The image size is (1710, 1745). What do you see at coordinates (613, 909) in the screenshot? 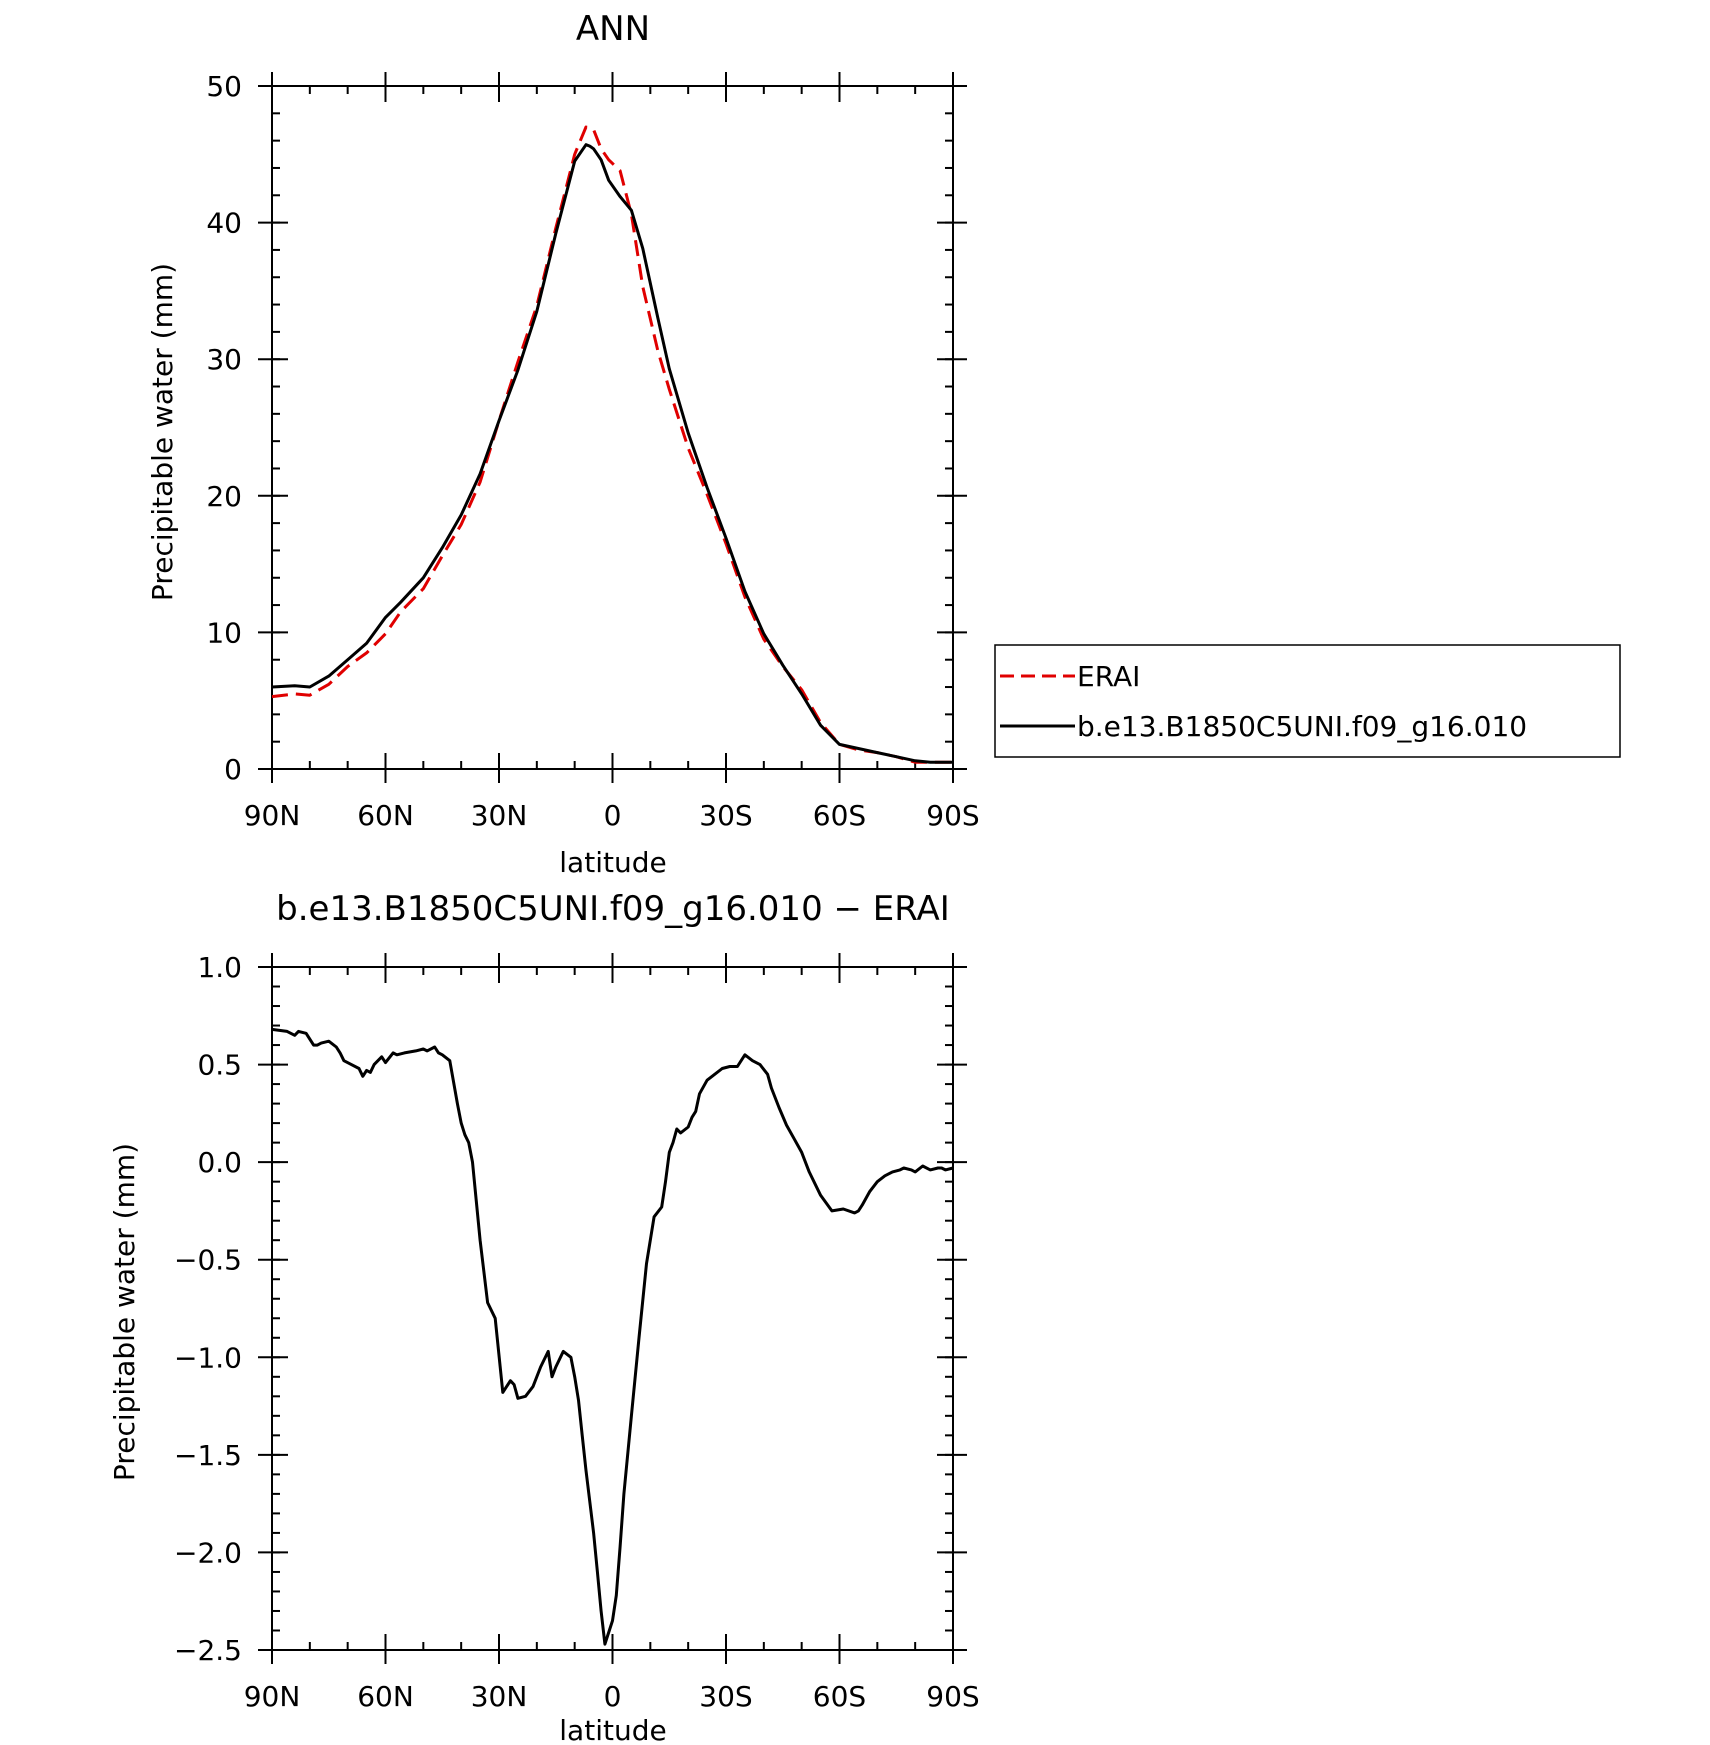
I see `chart-title: b.e13.B1850C5UNI.f09_g16.010 − ERAI` at bounding box center [613, 909].